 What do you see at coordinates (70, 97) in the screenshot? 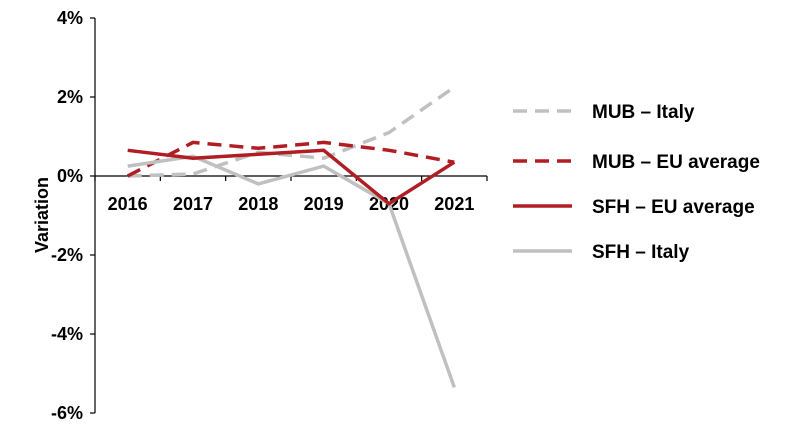
I see `y-tick-label: 2%` at bounding box center [70, 97].